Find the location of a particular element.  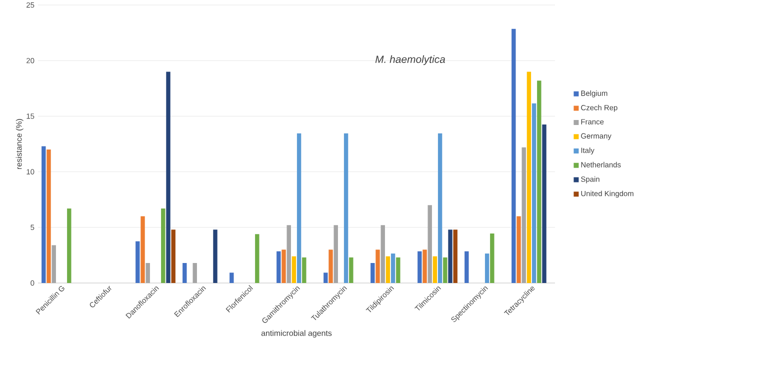

text: M. haemolytica is located at coordinates (410, 60).